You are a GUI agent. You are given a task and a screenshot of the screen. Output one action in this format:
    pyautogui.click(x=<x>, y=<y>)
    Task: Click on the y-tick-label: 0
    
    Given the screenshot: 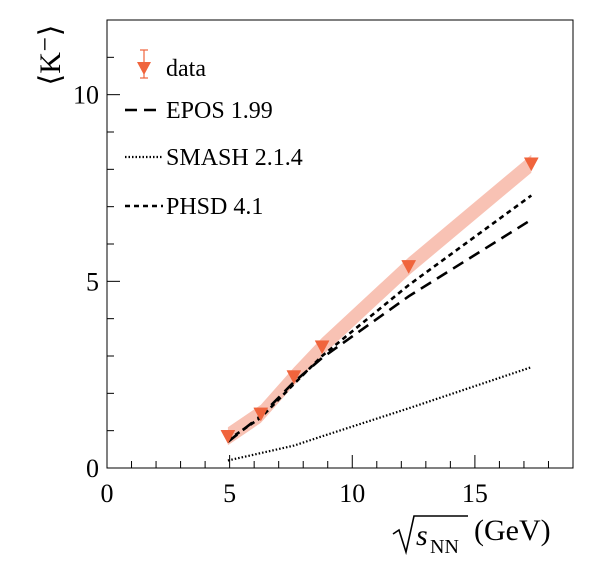 What is the action you would take?
    pyautogui.click(x=92, y=468)
    